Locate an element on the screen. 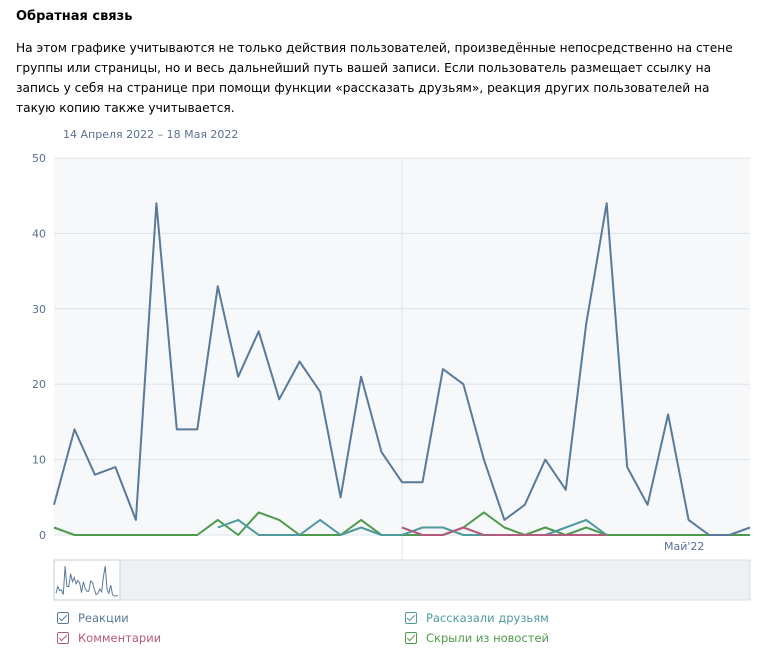  series-line-comments is located at coordinates (504, 531).